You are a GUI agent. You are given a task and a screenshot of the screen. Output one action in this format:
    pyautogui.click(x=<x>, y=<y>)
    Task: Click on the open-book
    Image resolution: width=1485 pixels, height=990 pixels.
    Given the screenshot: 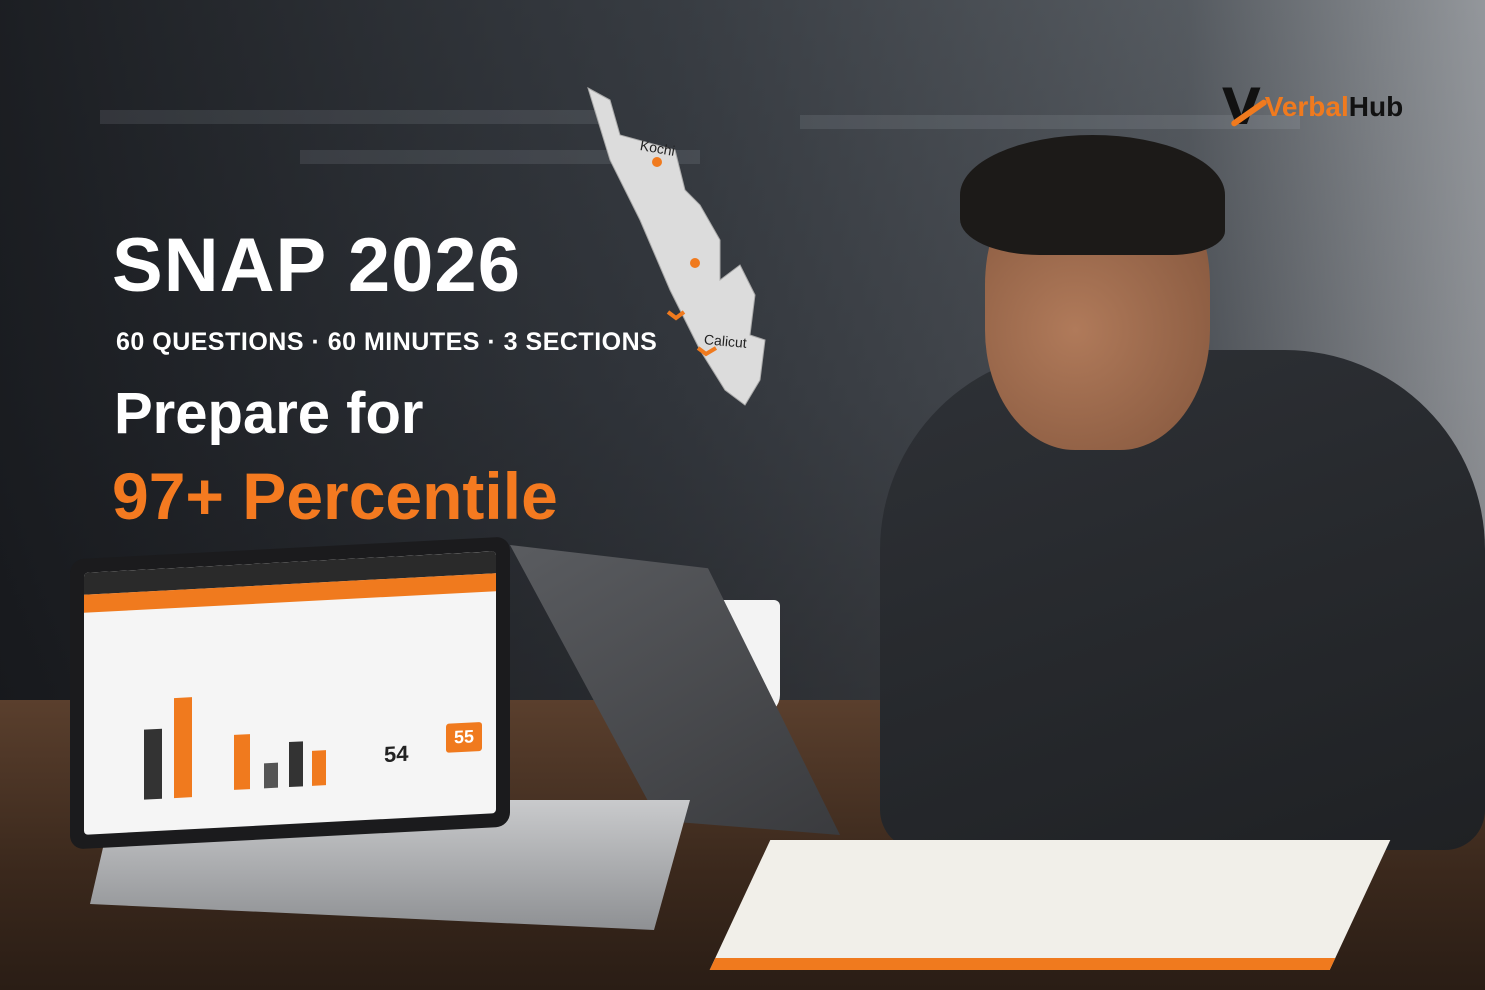 What is the action you would take?
    pyautogui.click(x=1050, y=905)
    